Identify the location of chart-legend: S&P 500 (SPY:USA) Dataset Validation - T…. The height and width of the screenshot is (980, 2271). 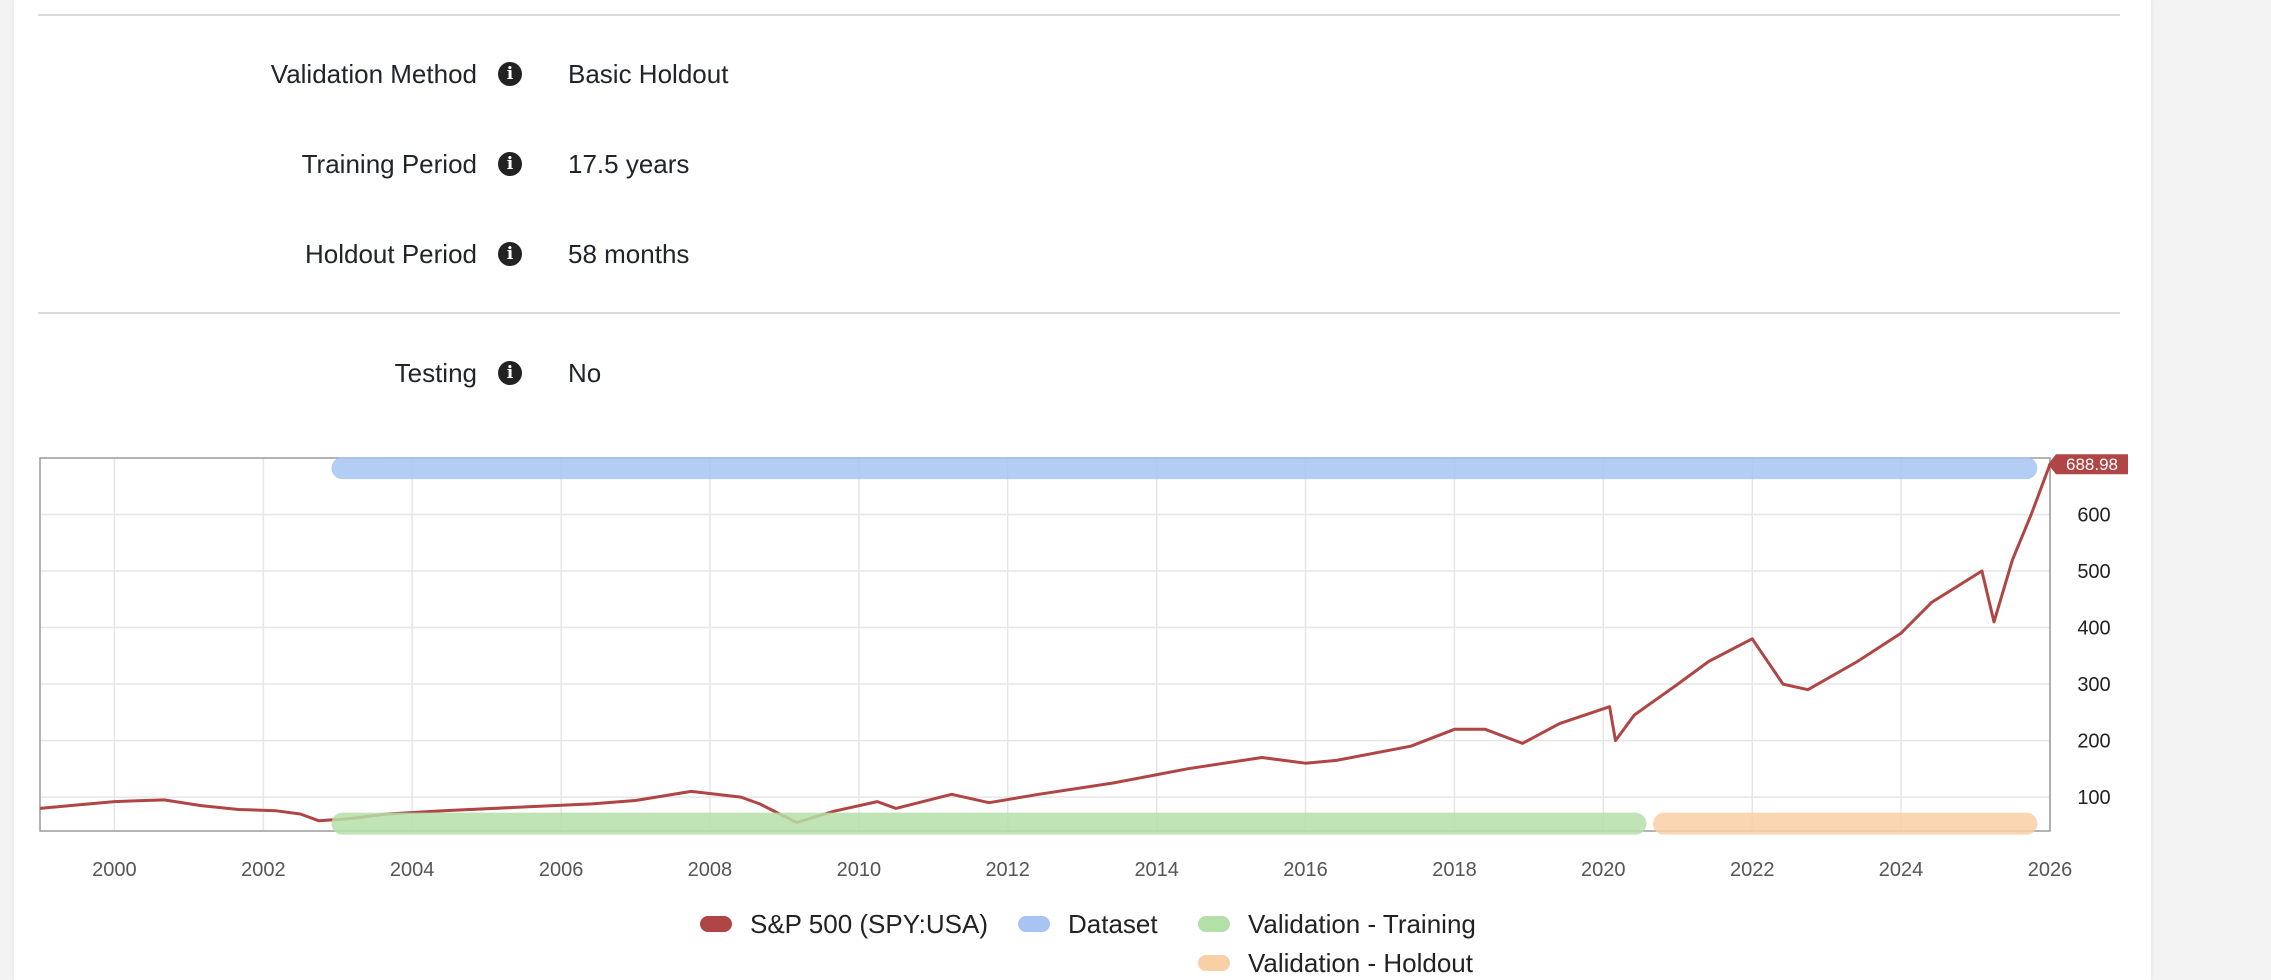
(1135, 937).